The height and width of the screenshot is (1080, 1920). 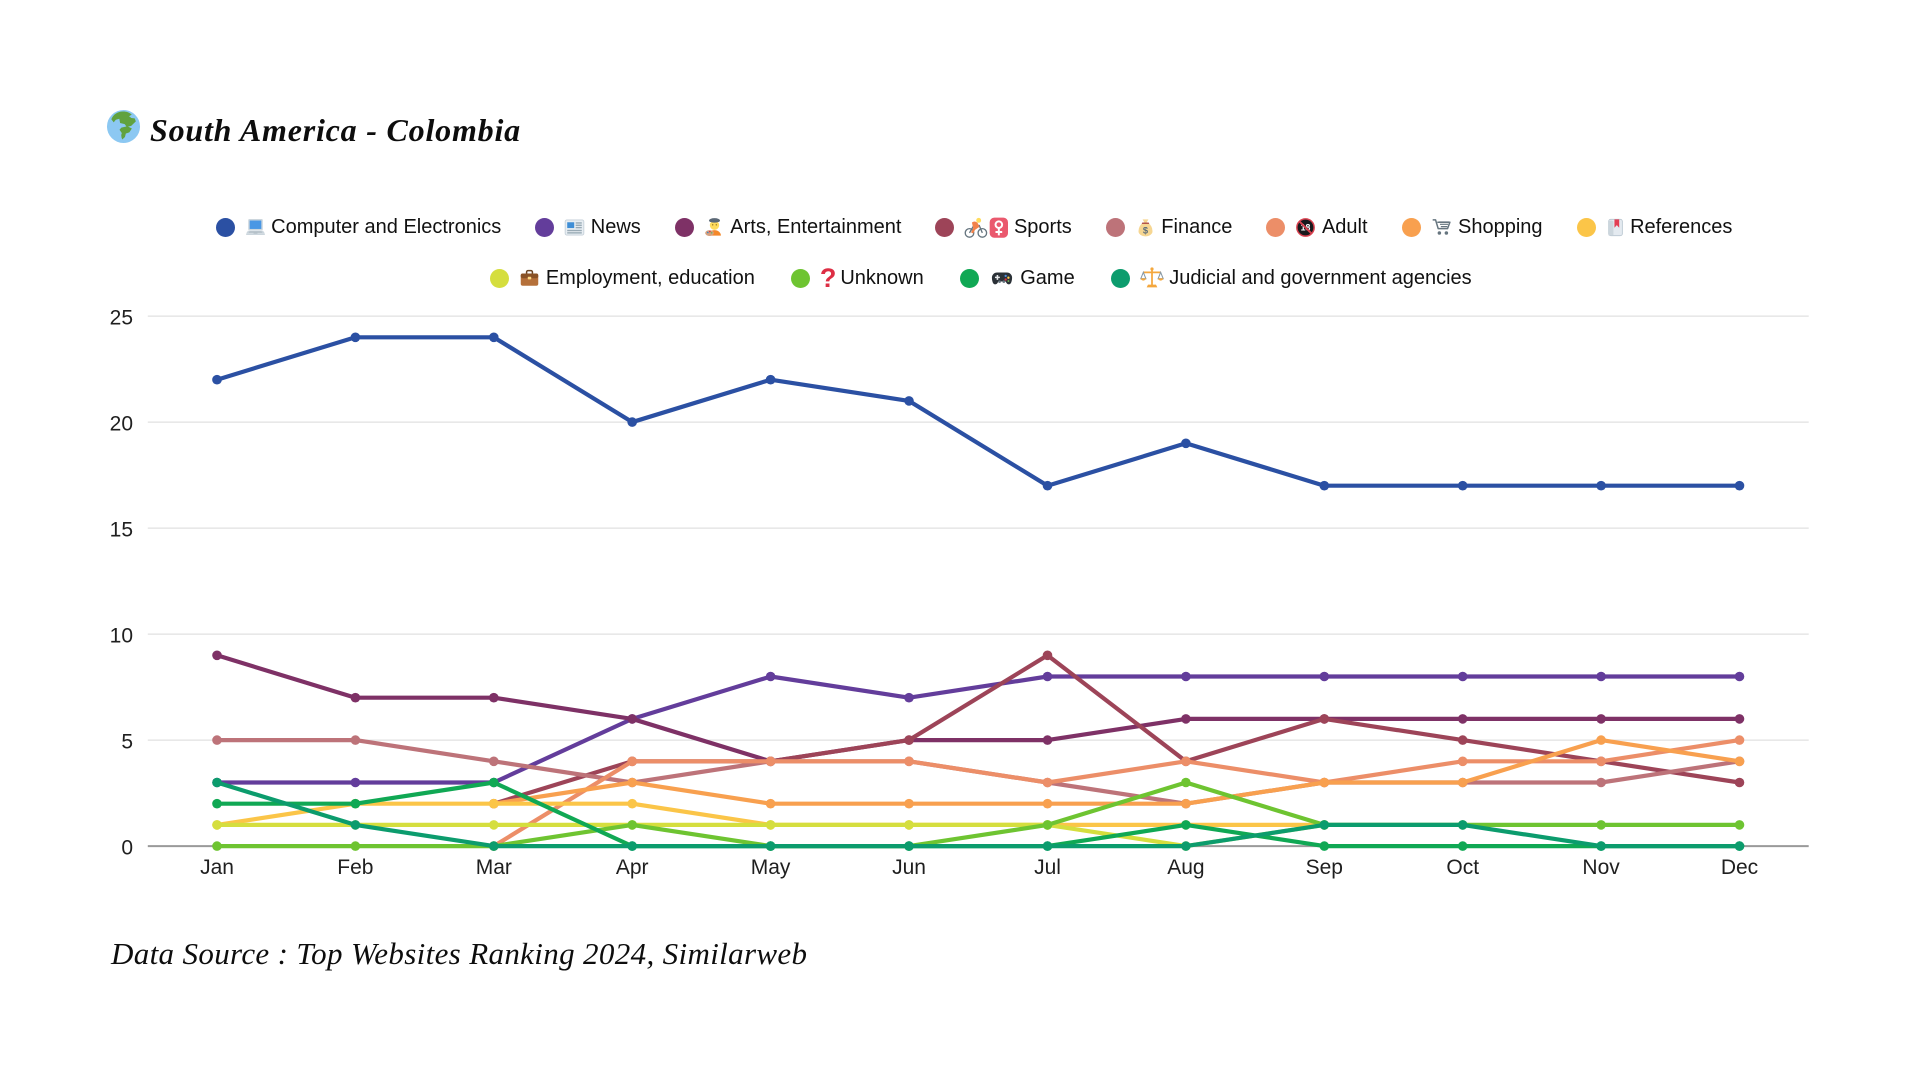 What do you see at coordinates (909, 867) in the screenshot?
I see `svg-text: Jun` at bounding box center [909, 867].